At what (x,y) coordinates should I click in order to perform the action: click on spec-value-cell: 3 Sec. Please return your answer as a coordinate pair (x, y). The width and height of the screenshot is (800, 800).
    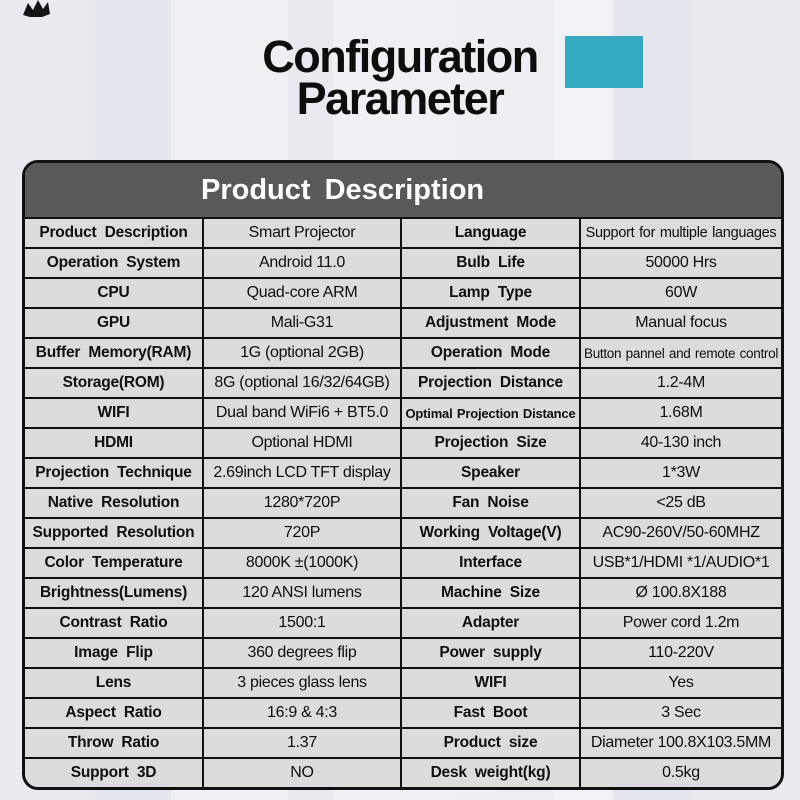
    Looking at the image, I should click on (680, 713).